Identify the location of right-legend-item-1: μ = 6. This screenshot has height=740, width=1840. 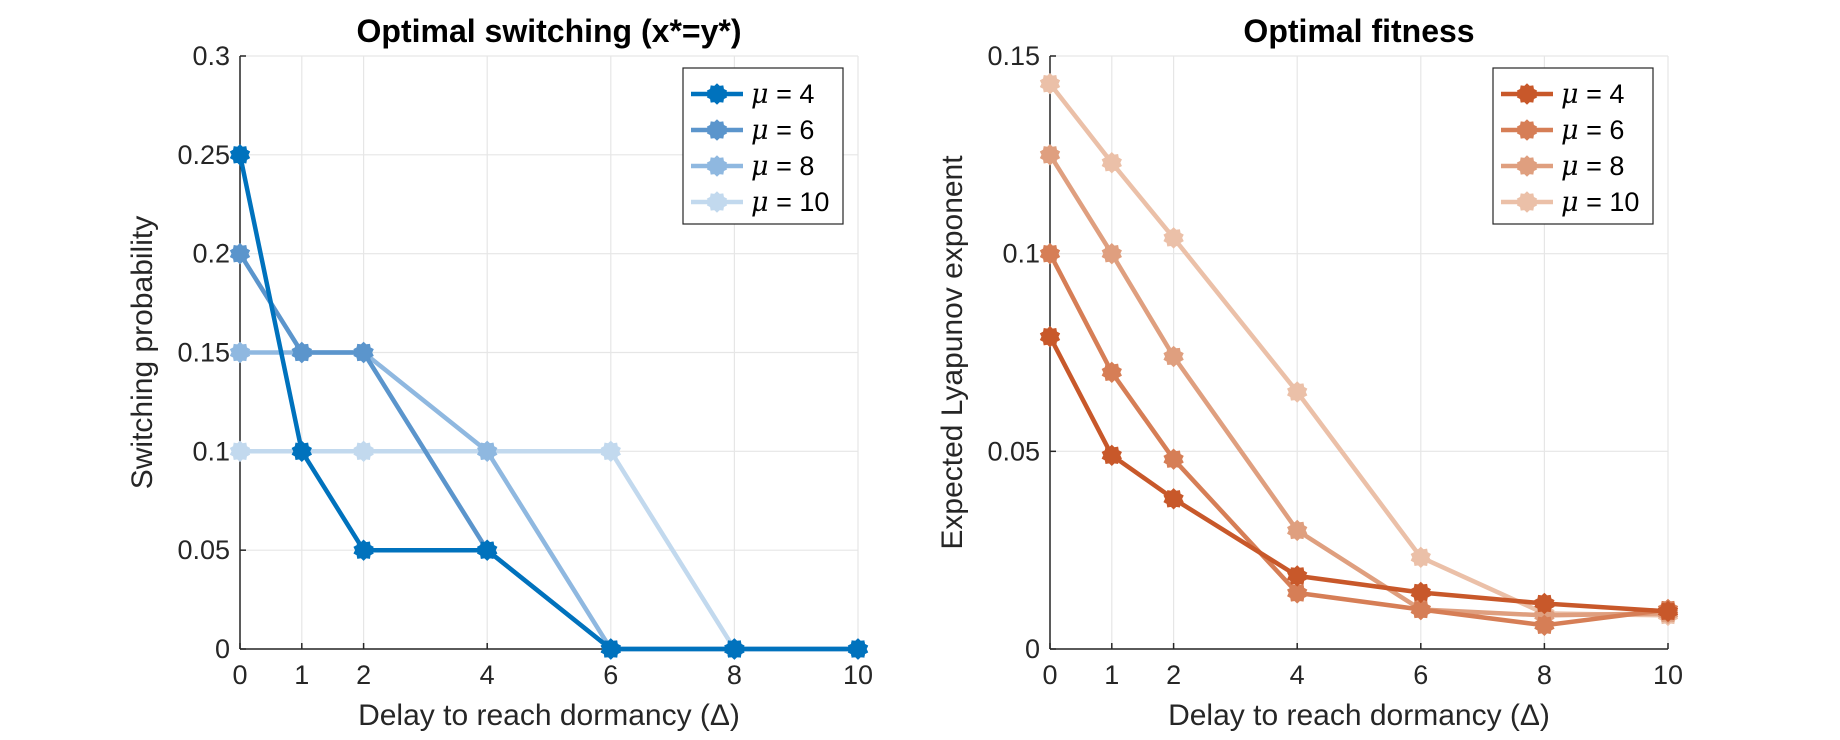
(1562, 130).